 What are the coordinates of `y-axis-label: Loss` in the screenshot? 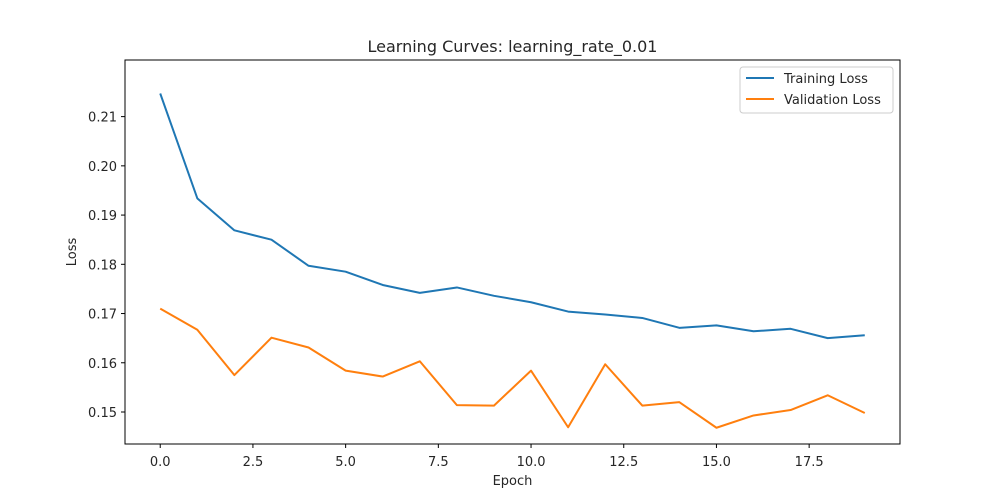 It's located at (72, 252).